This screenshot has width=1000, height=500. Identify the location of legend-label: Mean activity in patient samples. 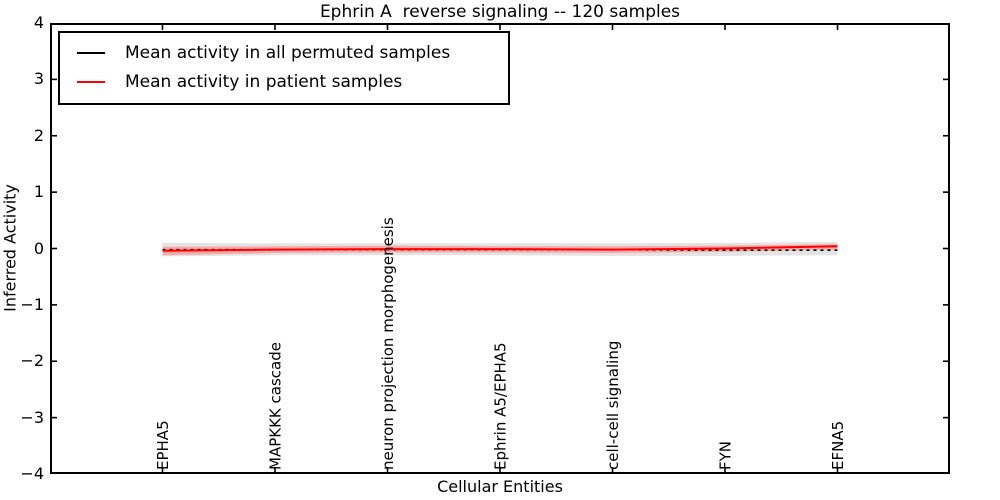
(264, 81).